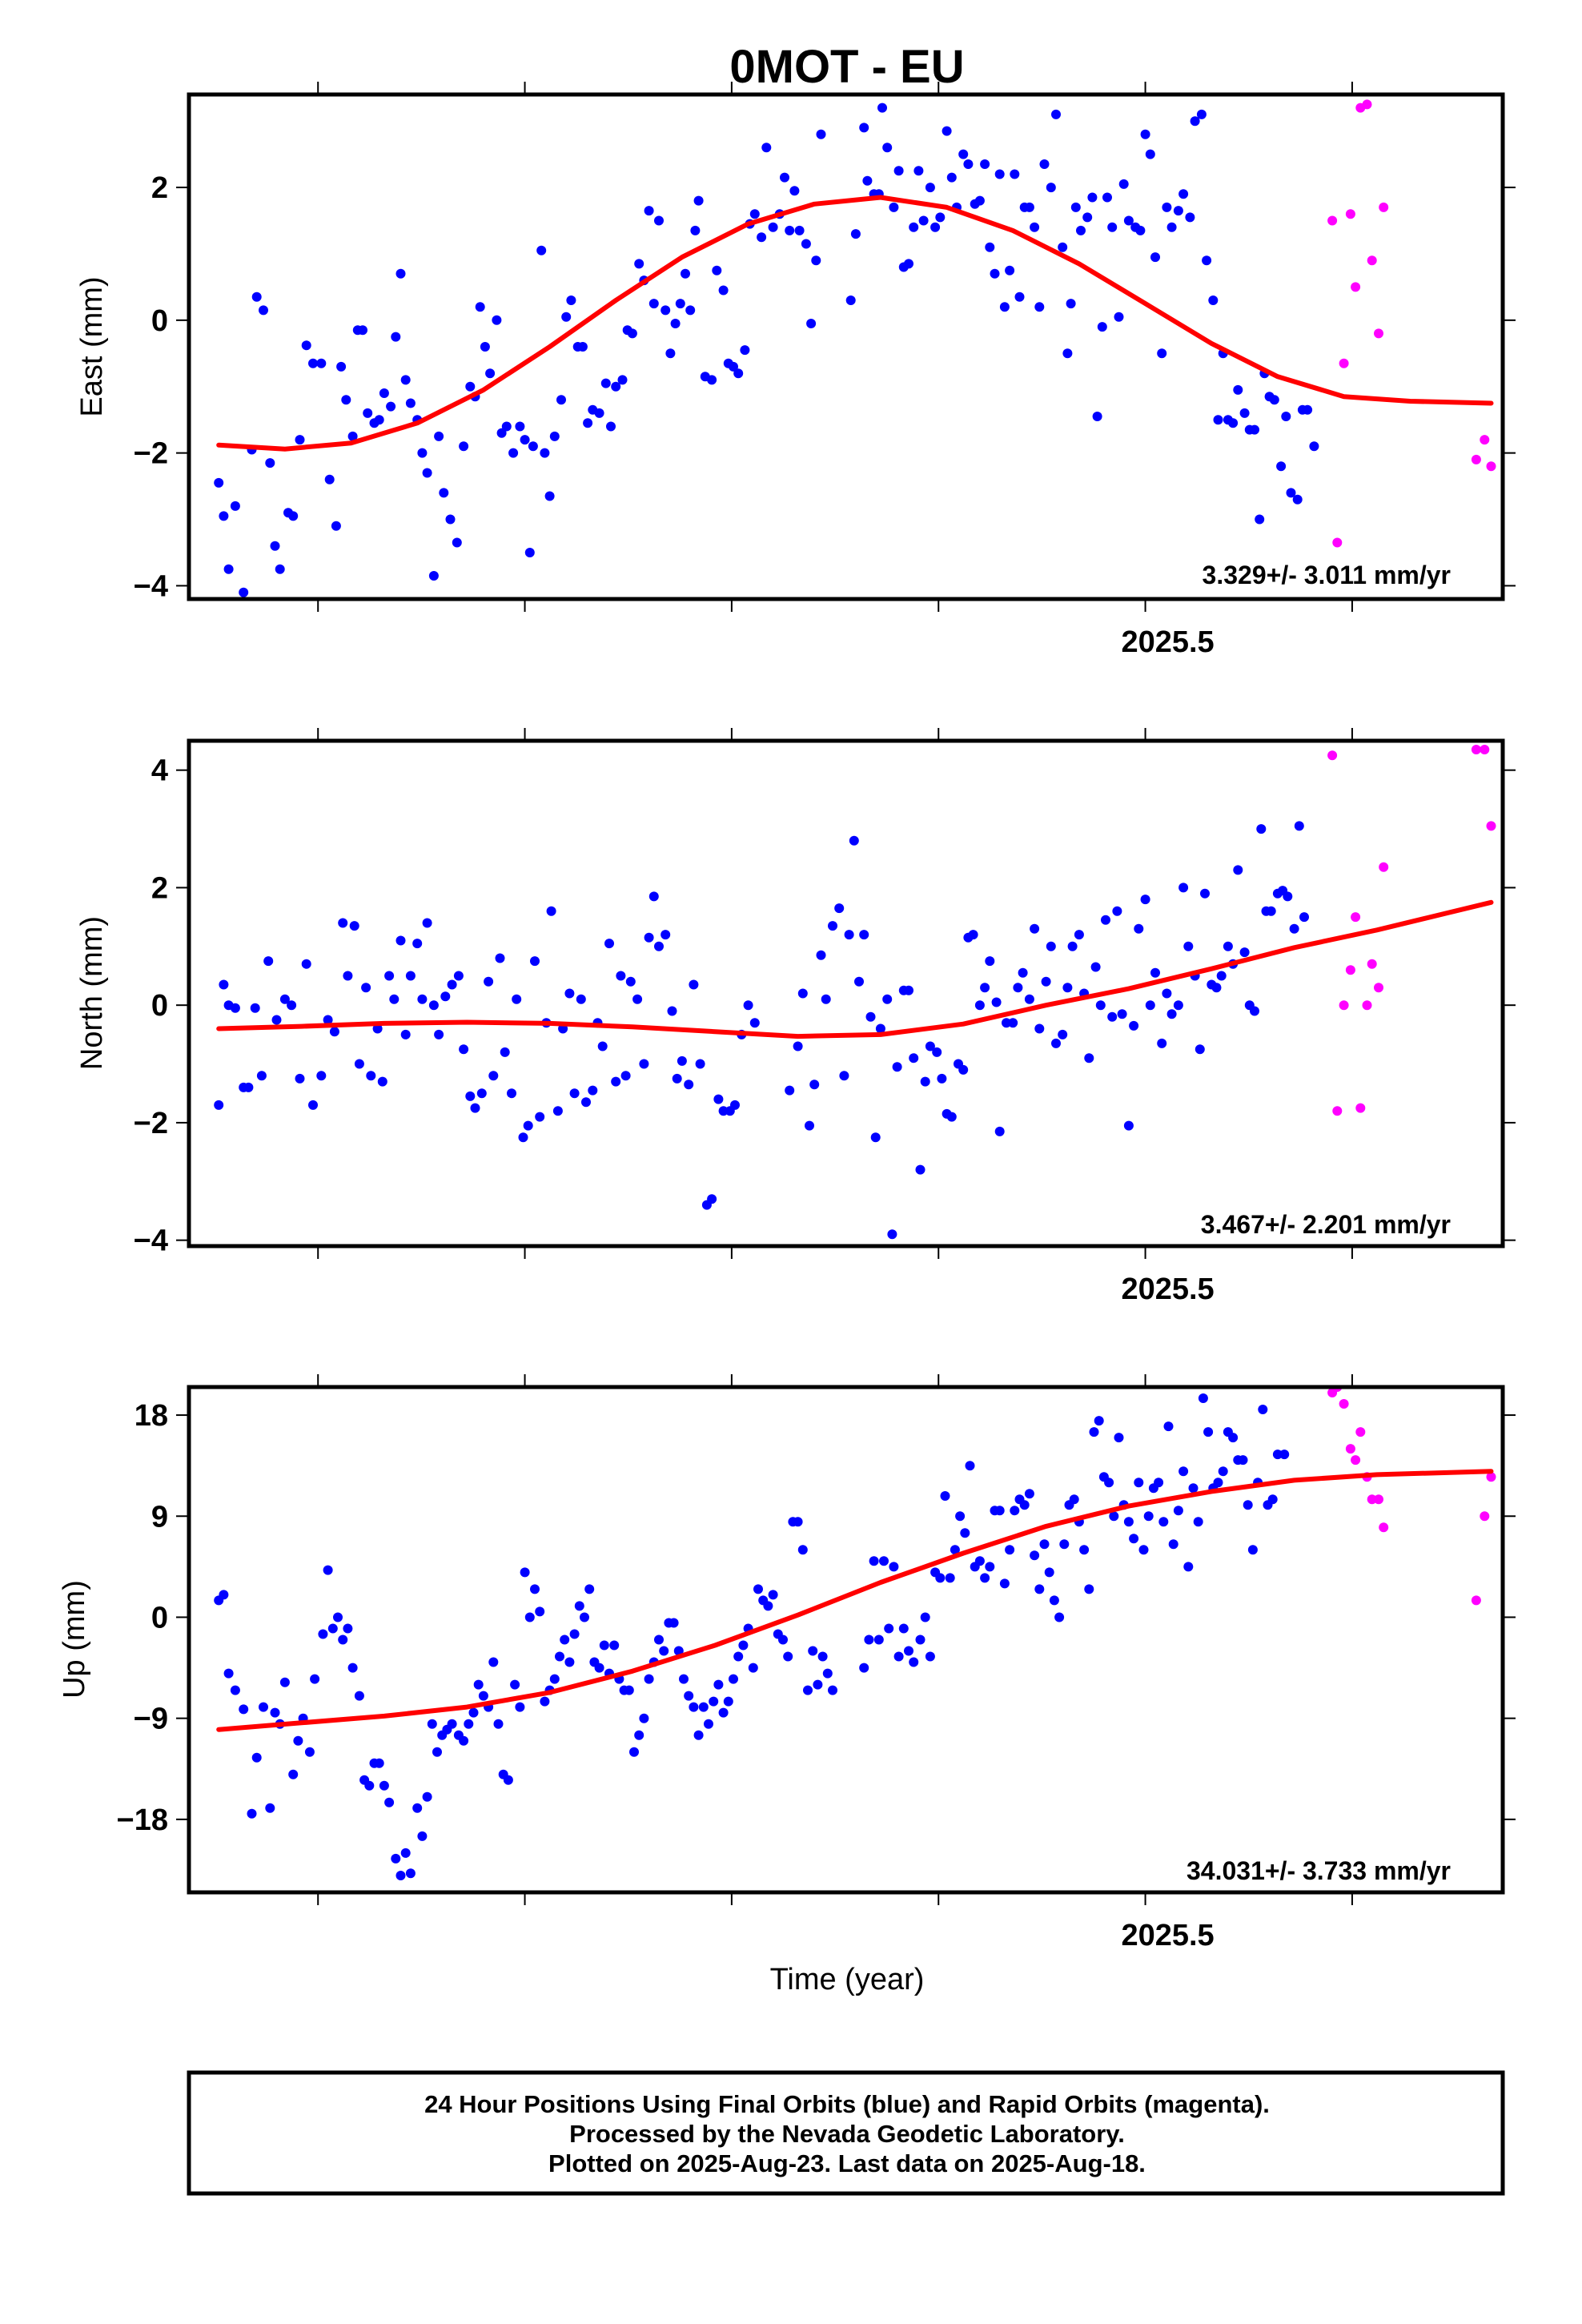 This screenshot has height=2324, width=1582. What do you see at coordinates (1372, 260) in the screenshot?
I see `east-rapid-point` at bounding box center [1372, 260].